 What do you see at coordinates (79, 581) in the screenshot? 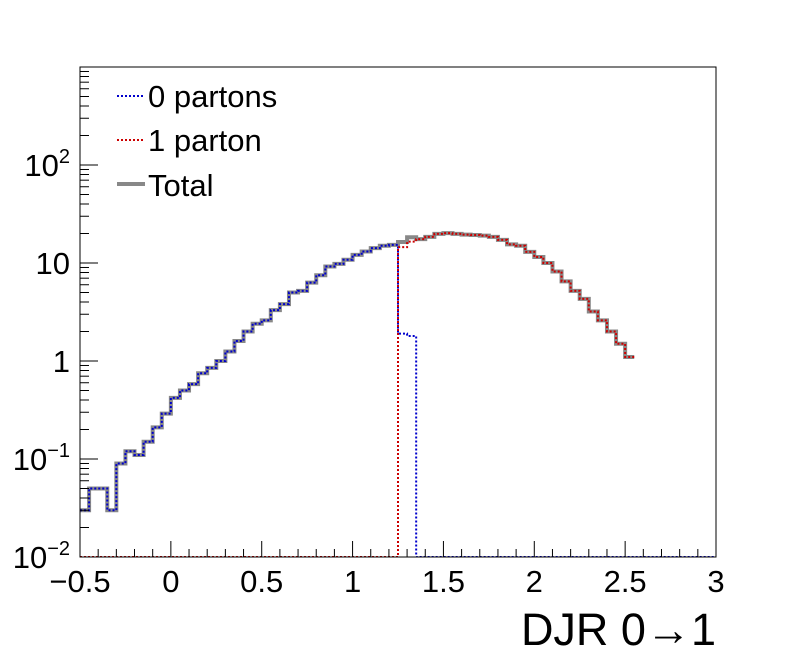
I see `x-tick-label: −0.5` at bounding box center [79, 581].